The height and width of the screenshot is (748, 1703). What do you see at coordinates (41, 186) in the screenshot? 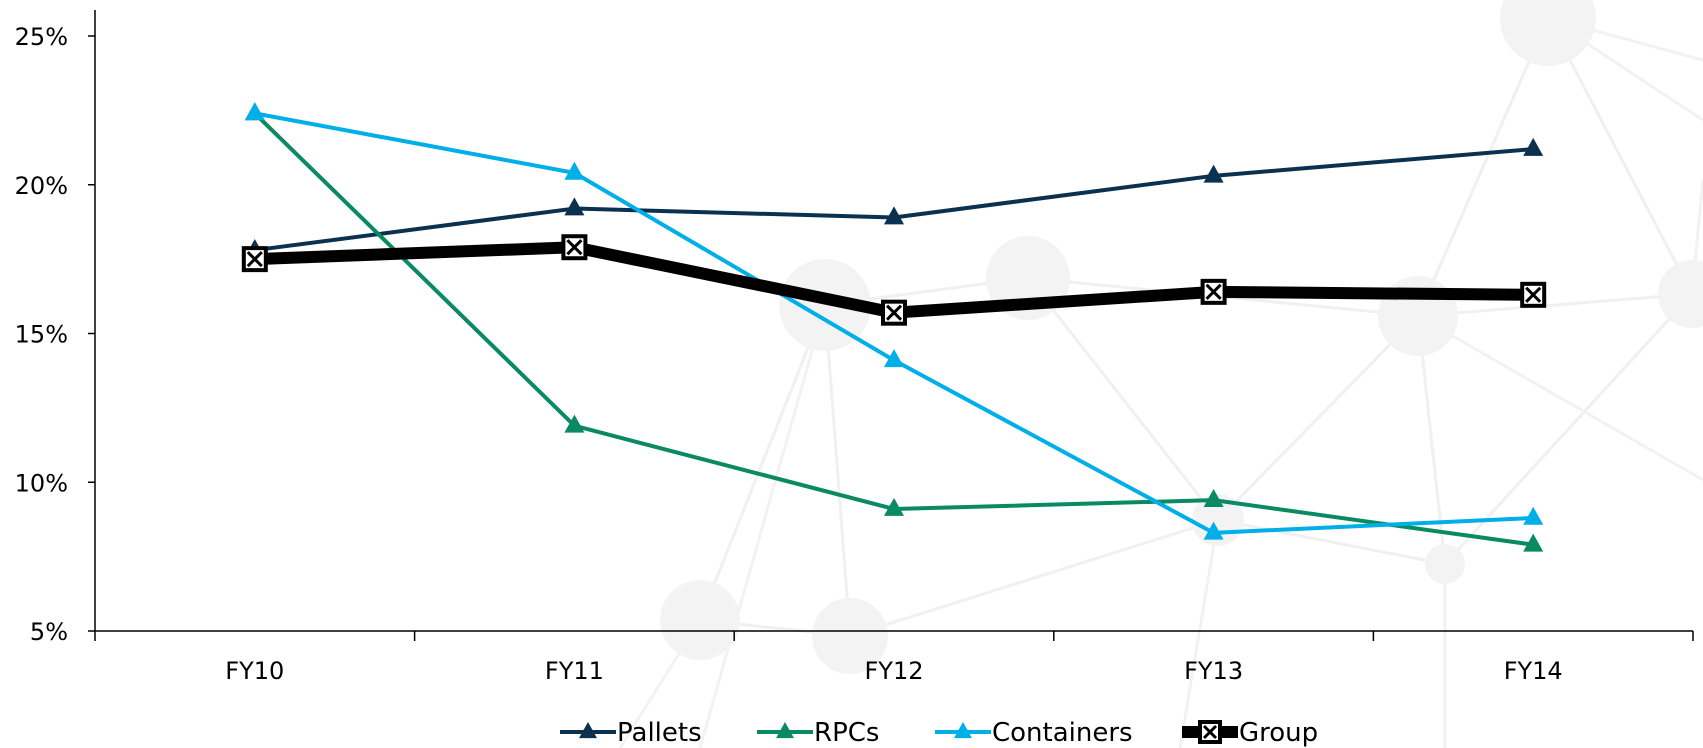
I see `y-tick-label: 20%` at bounding box center [41, 186].